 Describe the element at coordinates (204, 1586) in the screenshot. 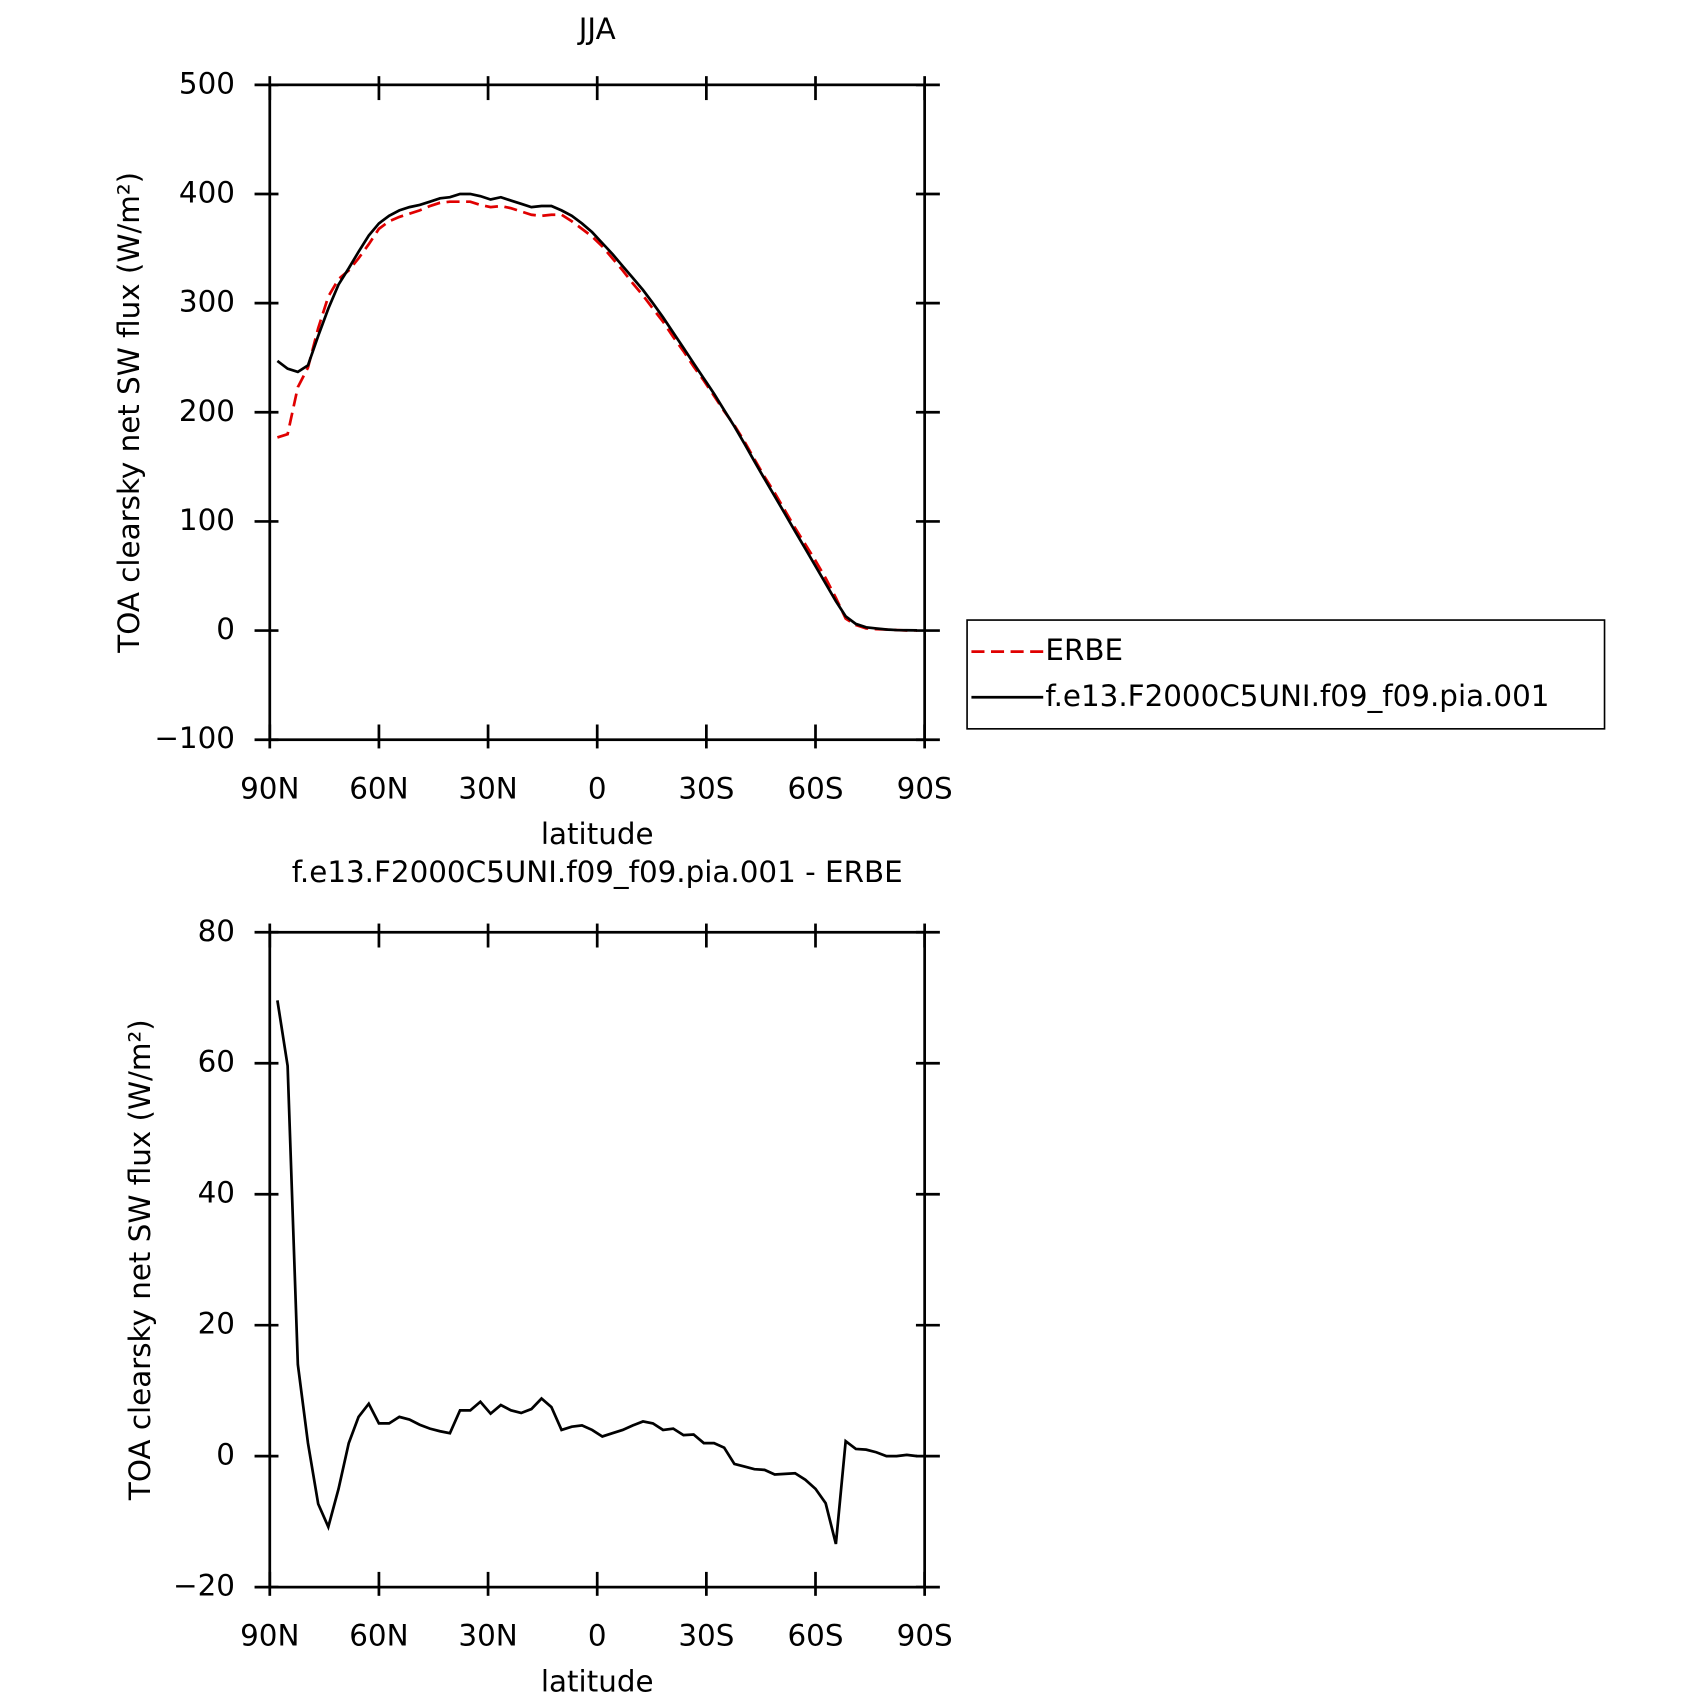

I see `y-tick-label: −20` at that location.